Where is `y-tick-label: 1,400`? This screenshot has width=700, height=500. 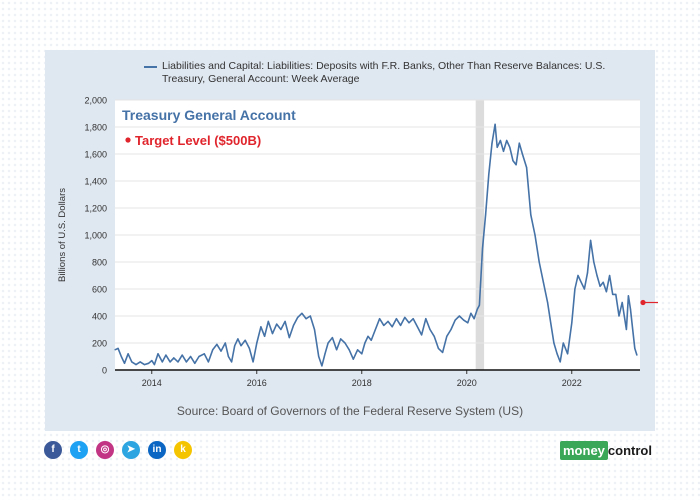
y-tick-label: 1,400 is located at coordinates (95, 182).